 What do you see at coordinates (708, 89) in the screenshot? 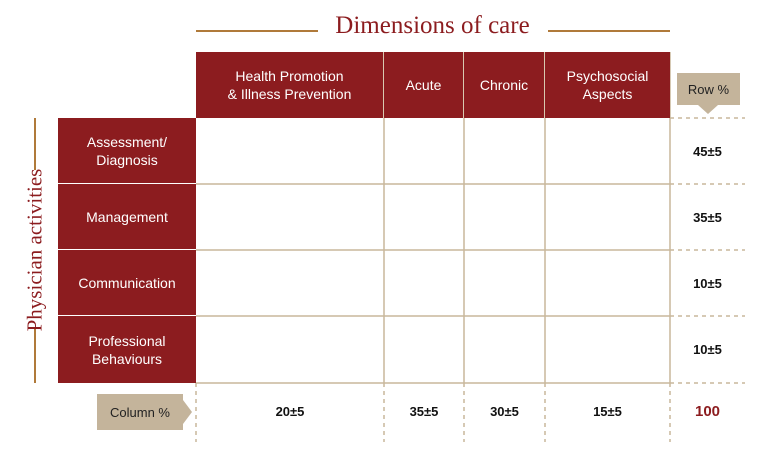
I see `row-percent-header: Row %` at bounding box center [708, 89].